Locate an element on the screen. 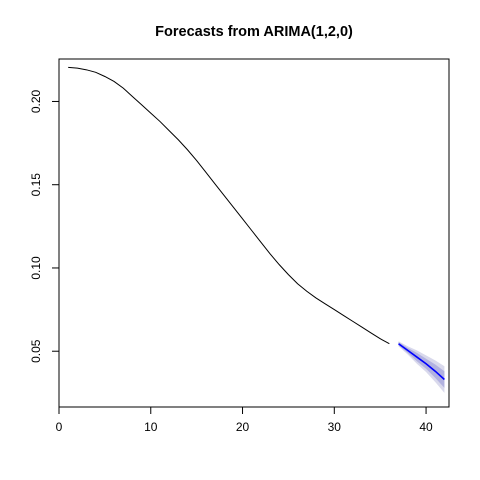 Image resolution: width=480 pixels, height=480 pixels. chart-title: Forecasts from ARIMA(1,2,0) is located at coordinates (254, 32).